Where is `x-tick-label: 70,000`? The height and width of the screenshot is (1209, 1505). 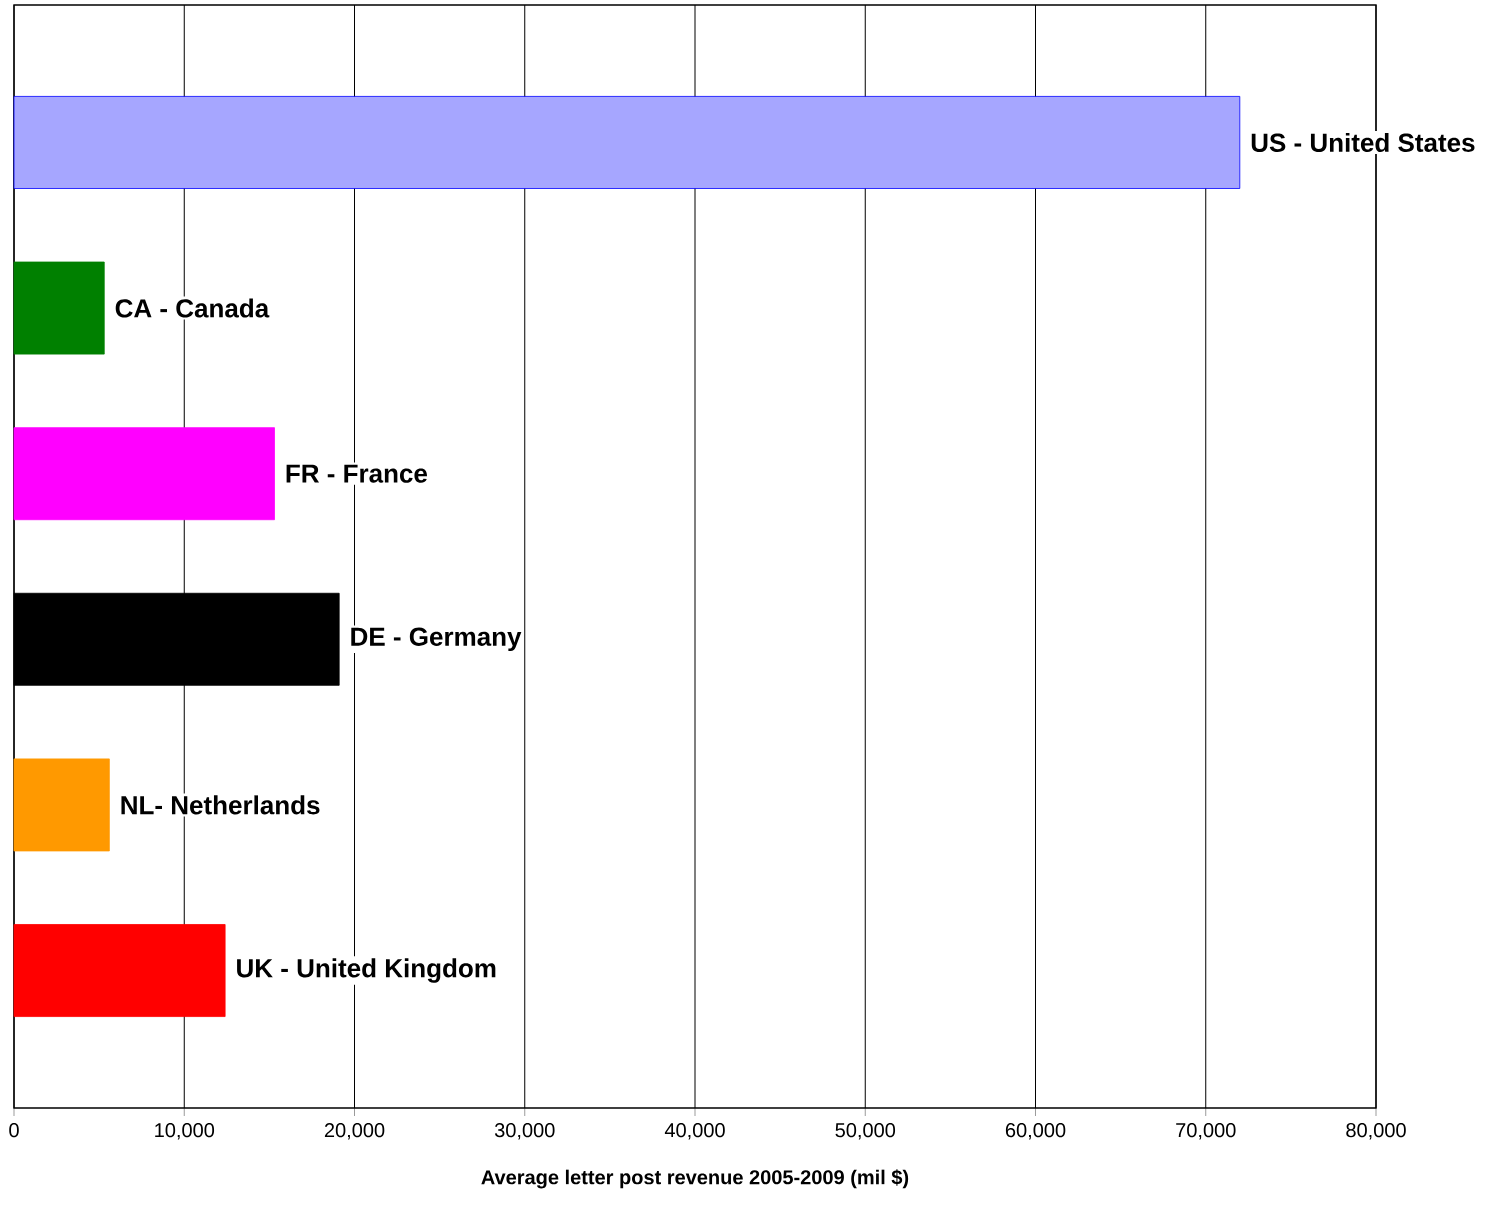
x-tick-label: 70,000 is located at coordinates (1206, 1131).